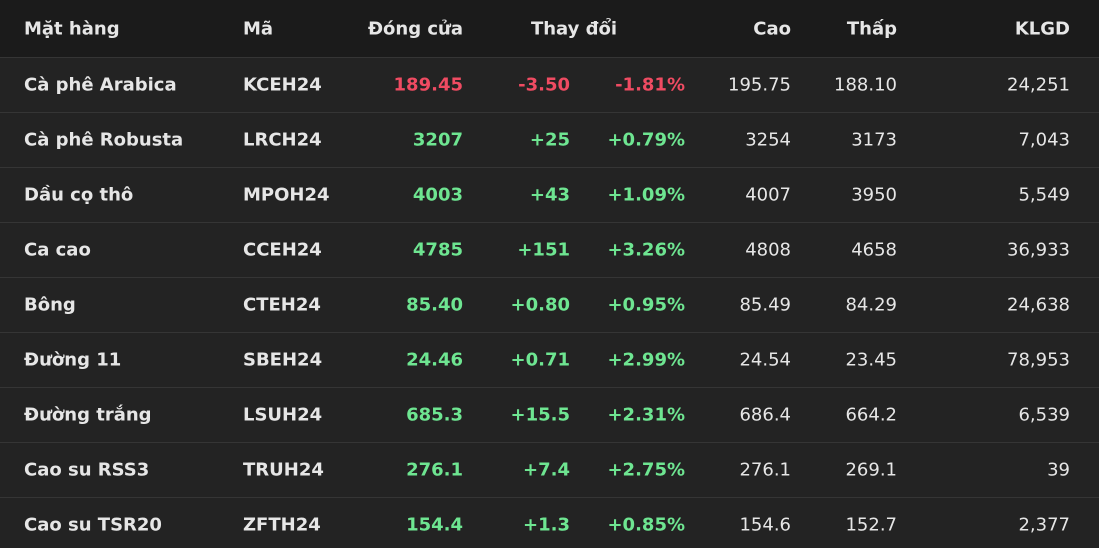 Image resolution: width=1099 pixels, height=548 pixels. Describe the element at coordinates (765, 415) in the screenshot. I see `high-cell: 686.4` at that location.